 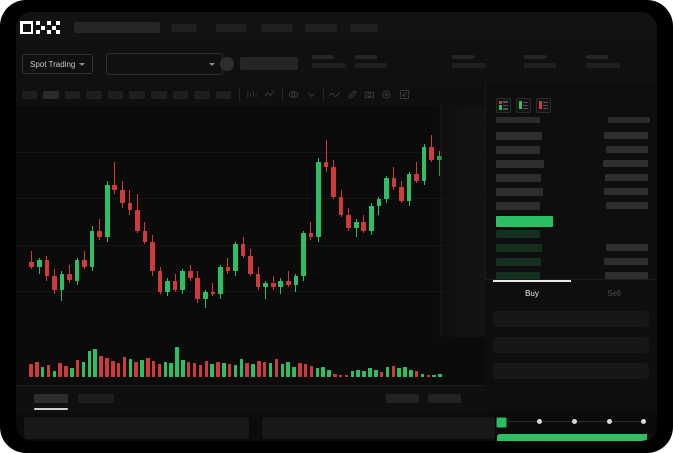 What do you see at coordinates (543, 105) in the screenshot?
I see `orderbook-view-asks-icon` at bounding box center [543, 105].